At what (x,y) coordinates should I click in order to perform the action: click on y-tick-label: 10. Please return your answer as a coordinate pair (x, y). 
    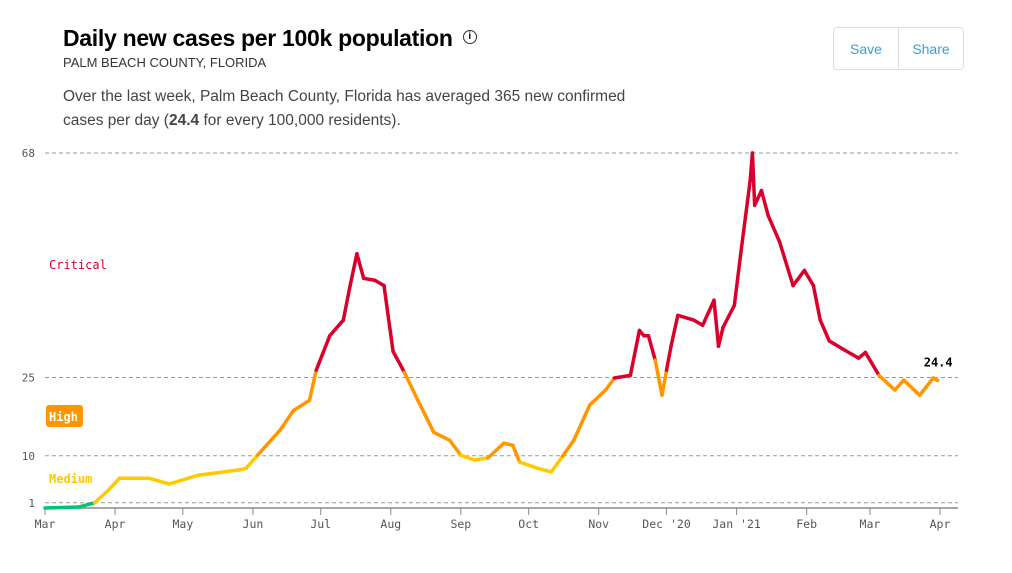
    Looking at the image, I should click on (28, 456).